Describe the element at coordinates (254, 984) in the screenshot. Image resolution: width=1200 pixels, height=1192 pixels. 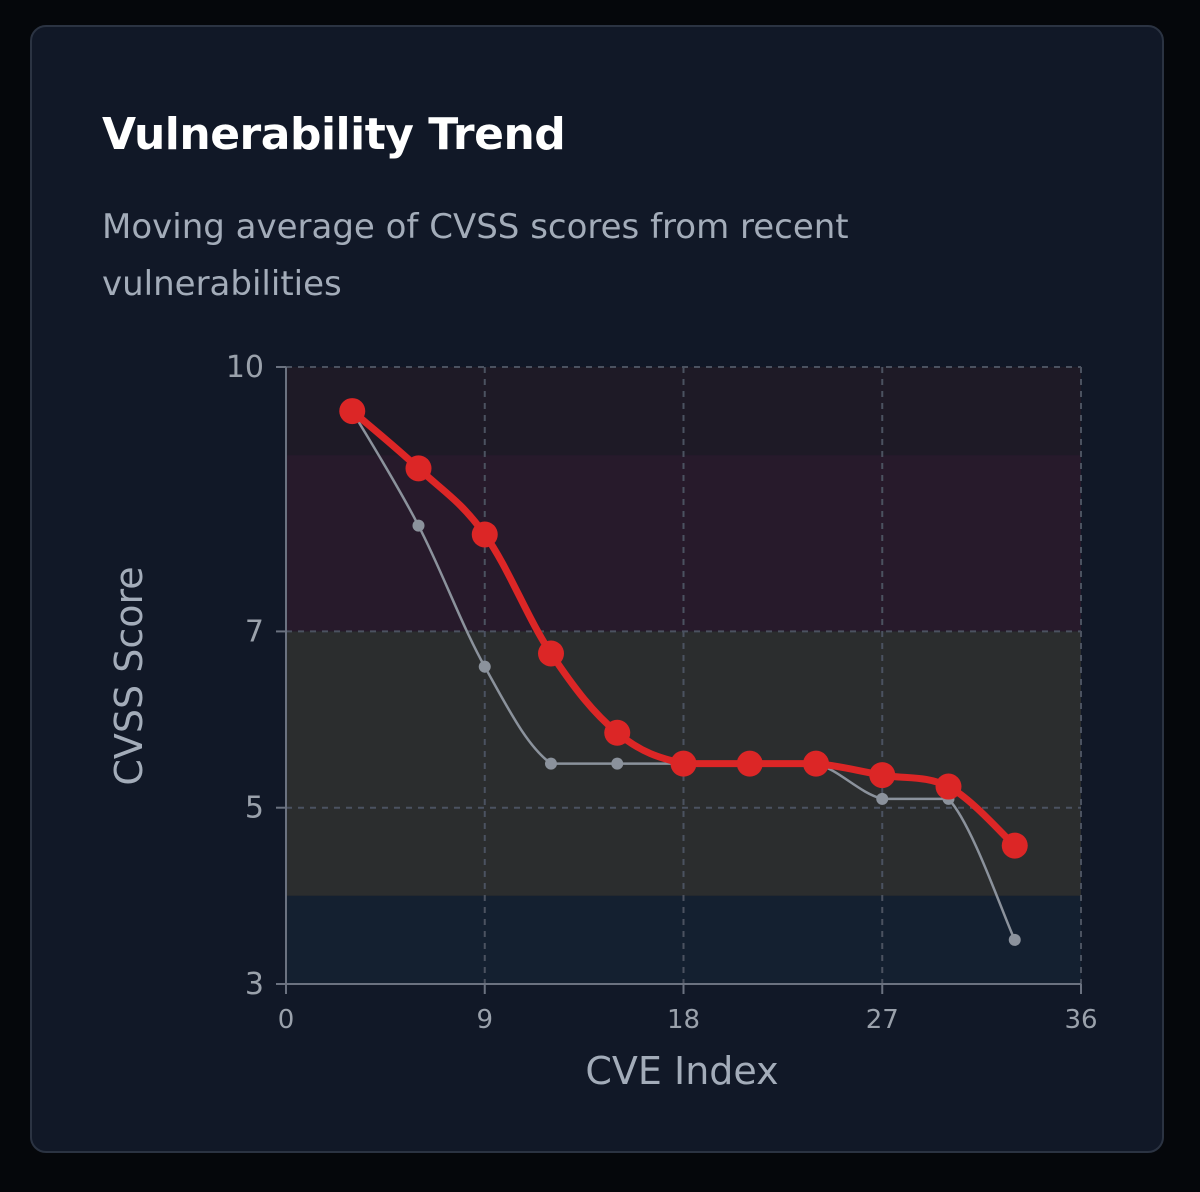
I see `y-tick-label: 3` at that location.